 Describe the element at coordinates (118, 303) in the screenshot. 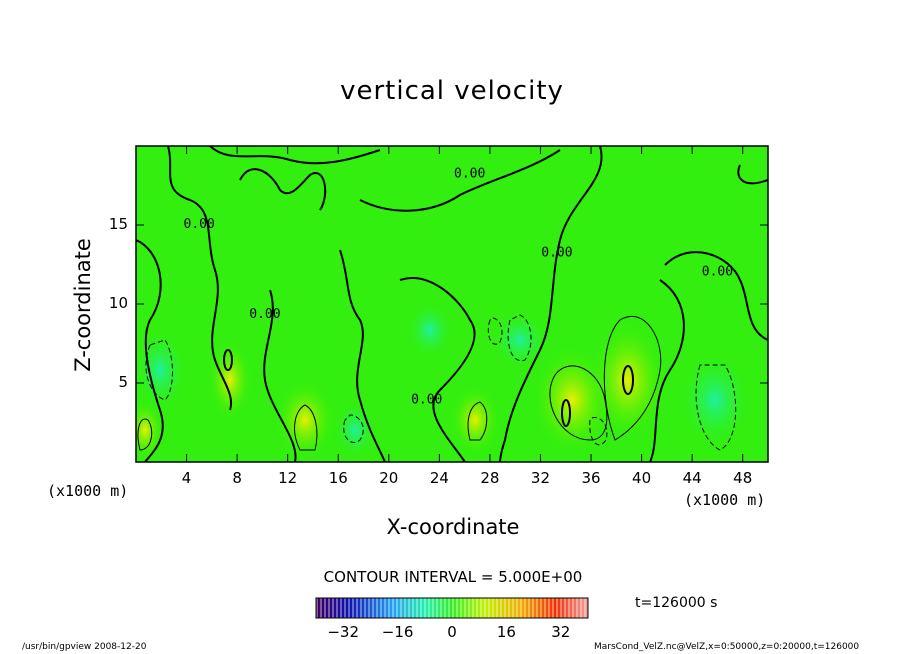

I see `y-tick-label: 10` at that location.